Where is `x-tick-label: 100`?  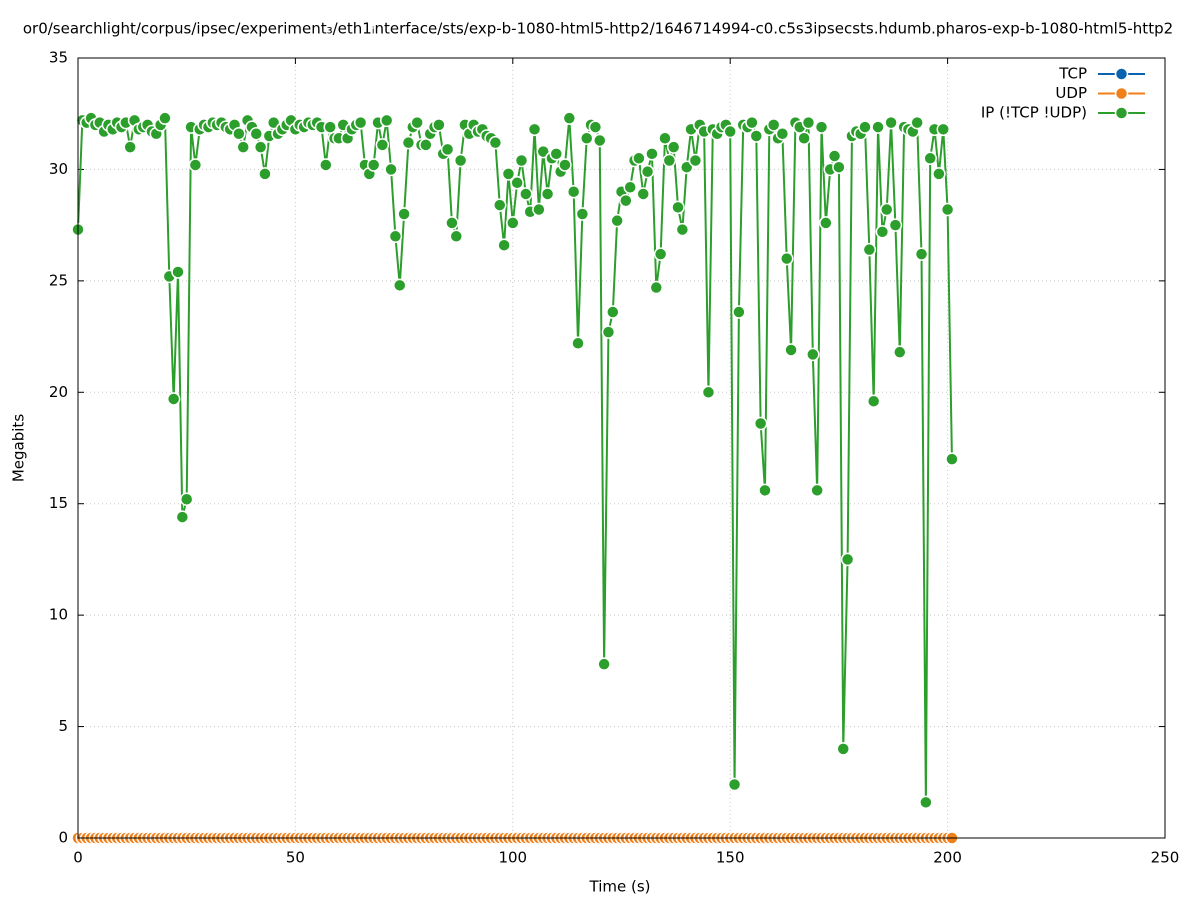
x-tick-label: 100 is located at coordinates (512, 858).